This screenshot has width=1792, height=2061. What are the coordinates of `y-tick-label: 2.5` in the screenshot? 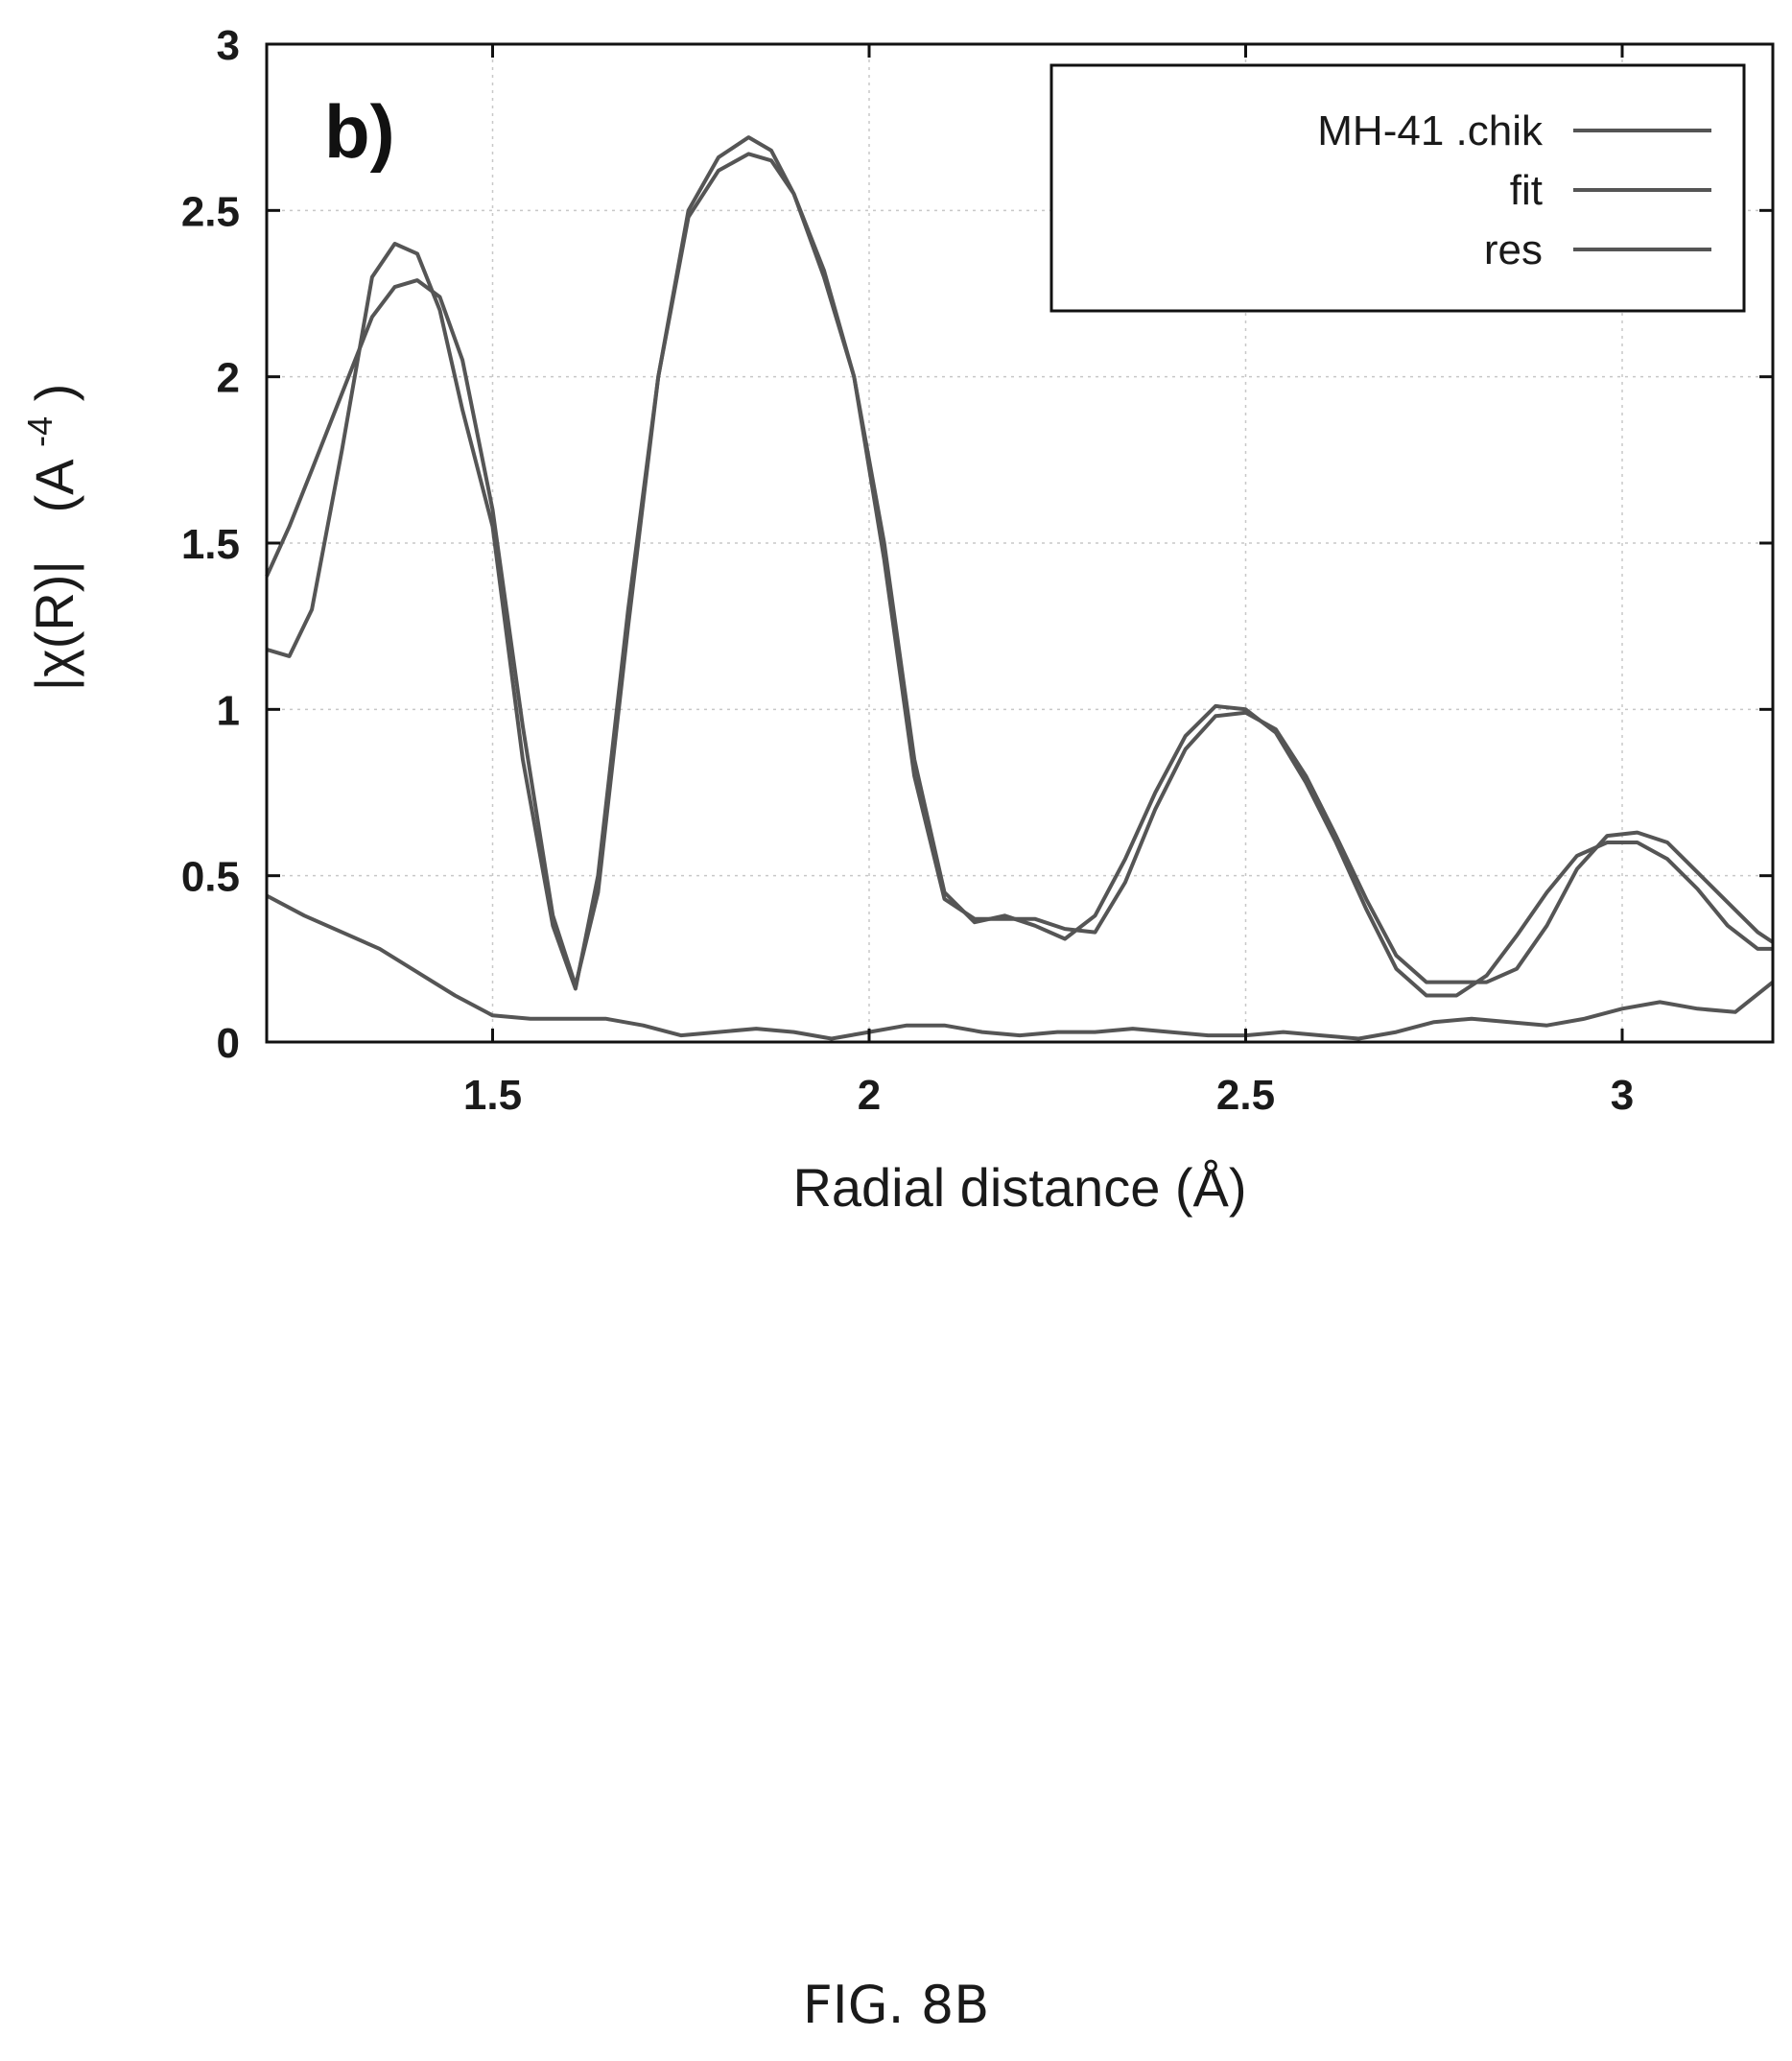 It's located at (210, 212).